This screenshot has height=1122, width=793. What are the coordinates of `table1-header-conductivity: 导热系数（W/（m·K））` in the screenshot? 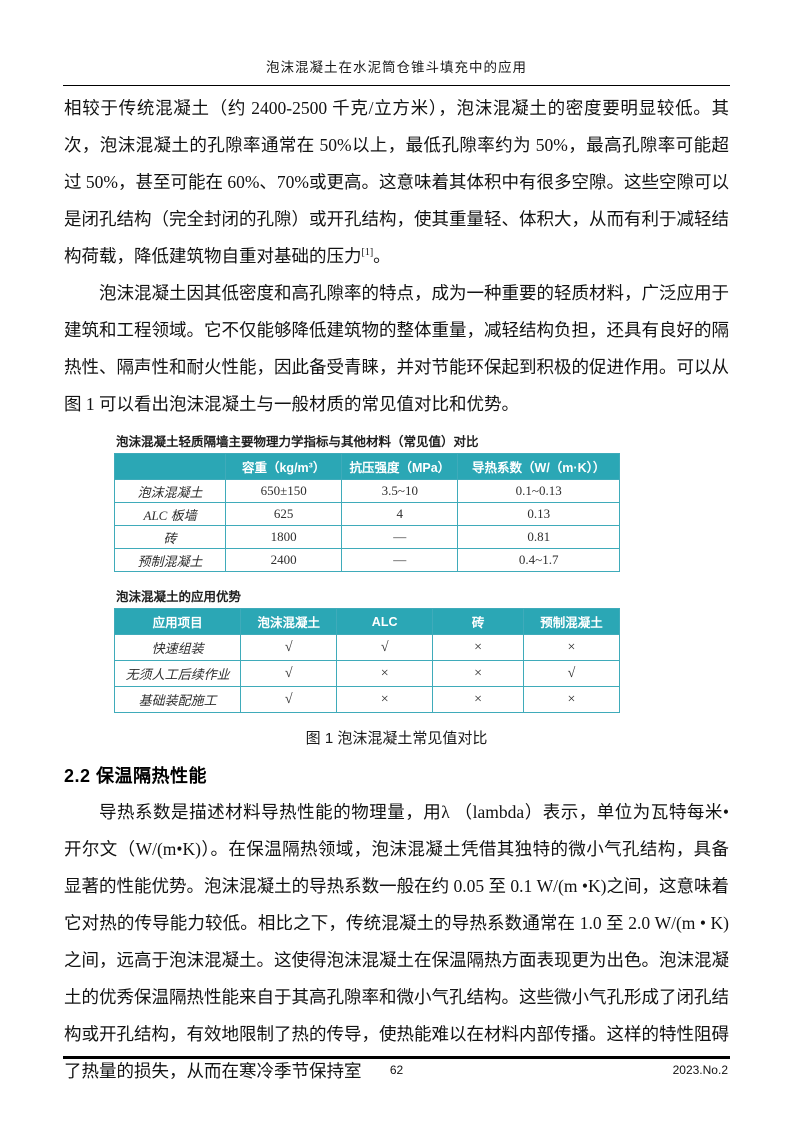 It's located at (538, 466).